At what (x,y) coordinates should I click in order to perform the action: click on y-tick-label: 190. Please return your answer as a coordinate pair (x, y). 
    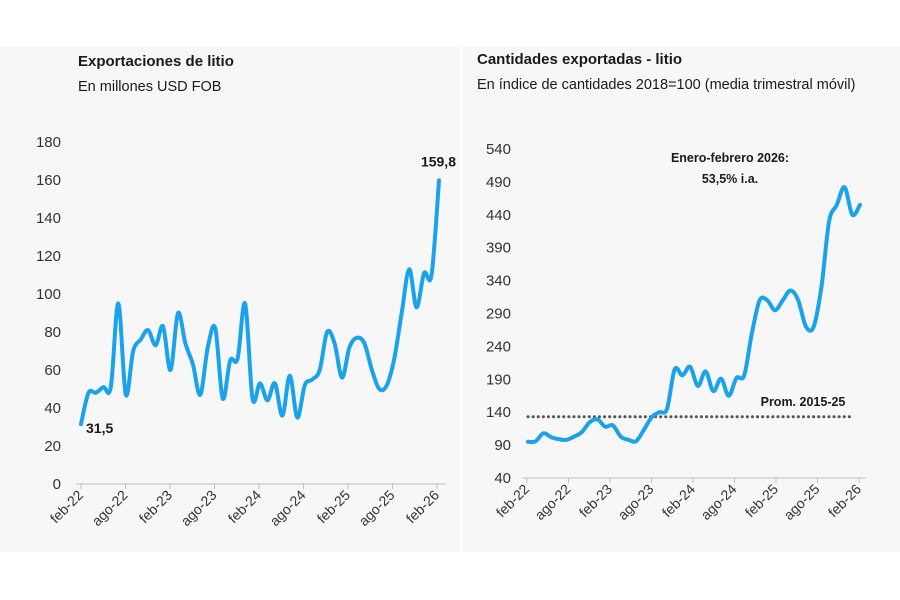
    Looking at the image, I should click on (498, 379).